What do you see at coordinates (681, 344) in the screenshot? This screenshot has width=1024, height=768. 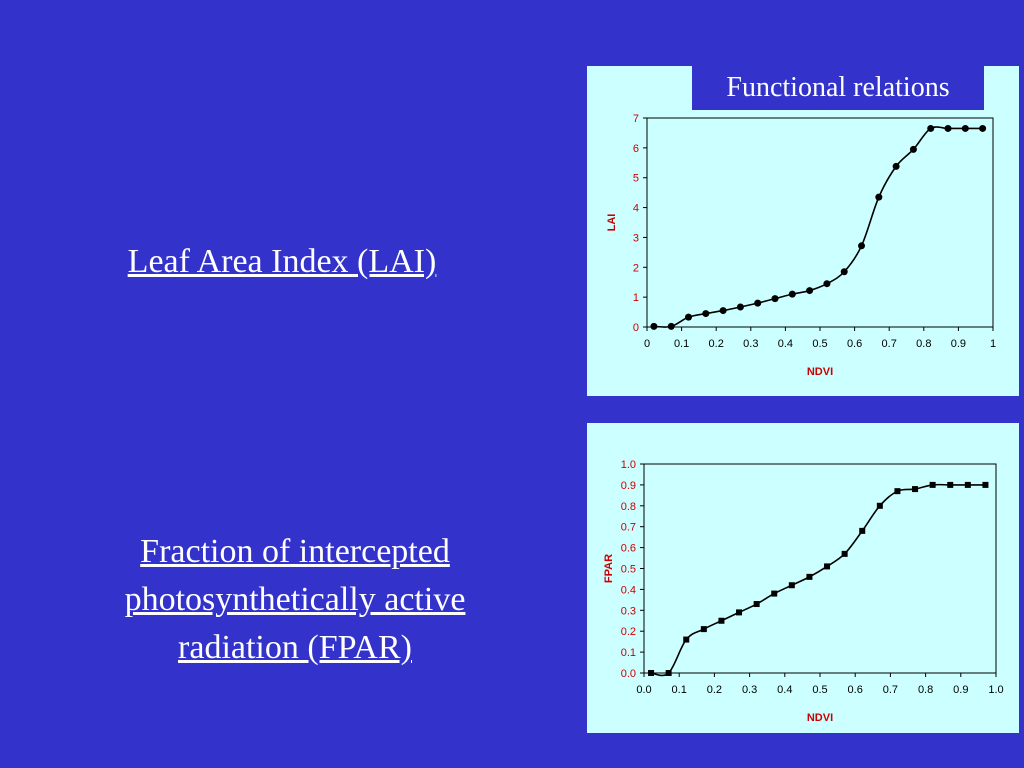 I see `lai-x-tick-label: 0.1` at bounding box center [681, 344].